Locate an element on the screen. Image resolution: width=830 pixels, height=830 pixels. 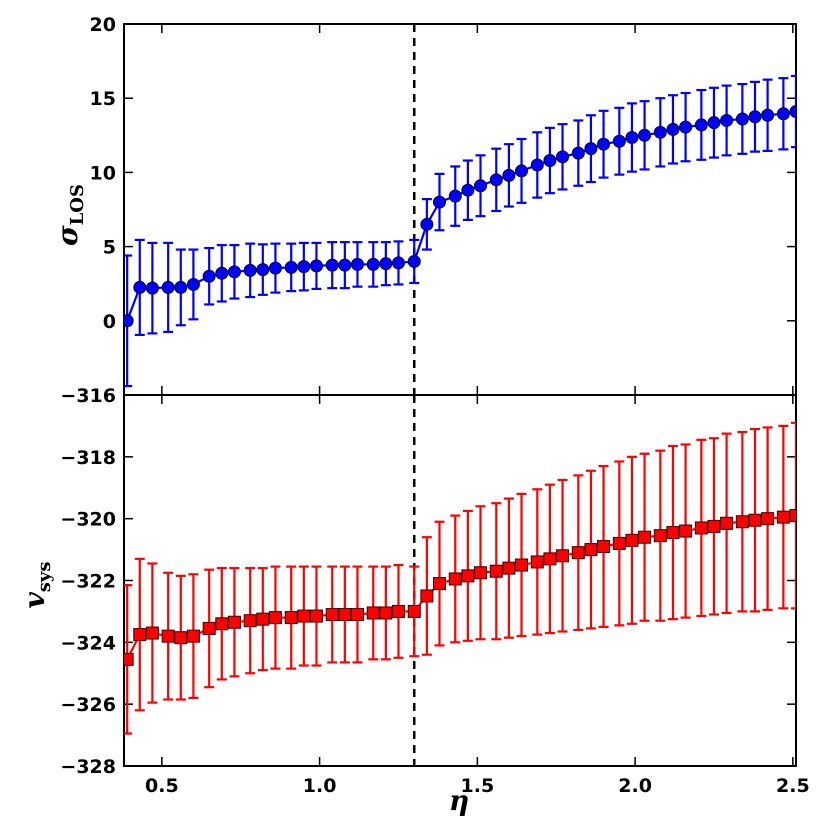
y-tick-label: 10 is located at coordinates (103, 173).